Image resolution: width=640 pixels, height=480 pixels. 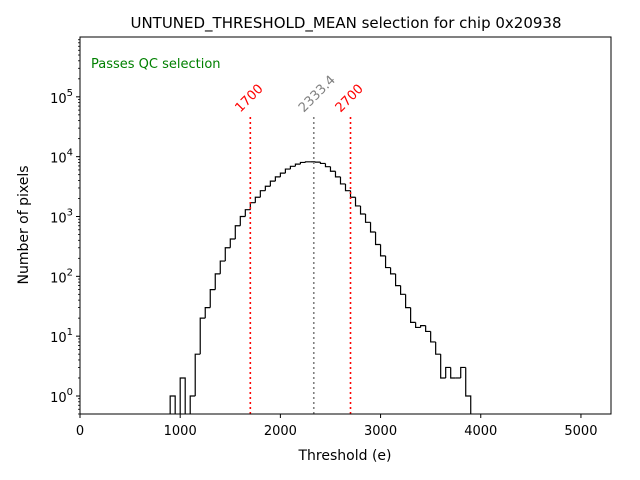 What do you see at coordinates (317, 94) in the screenshot?
I see `threshold-label: 2333.4` at bounding box center [317, 94].